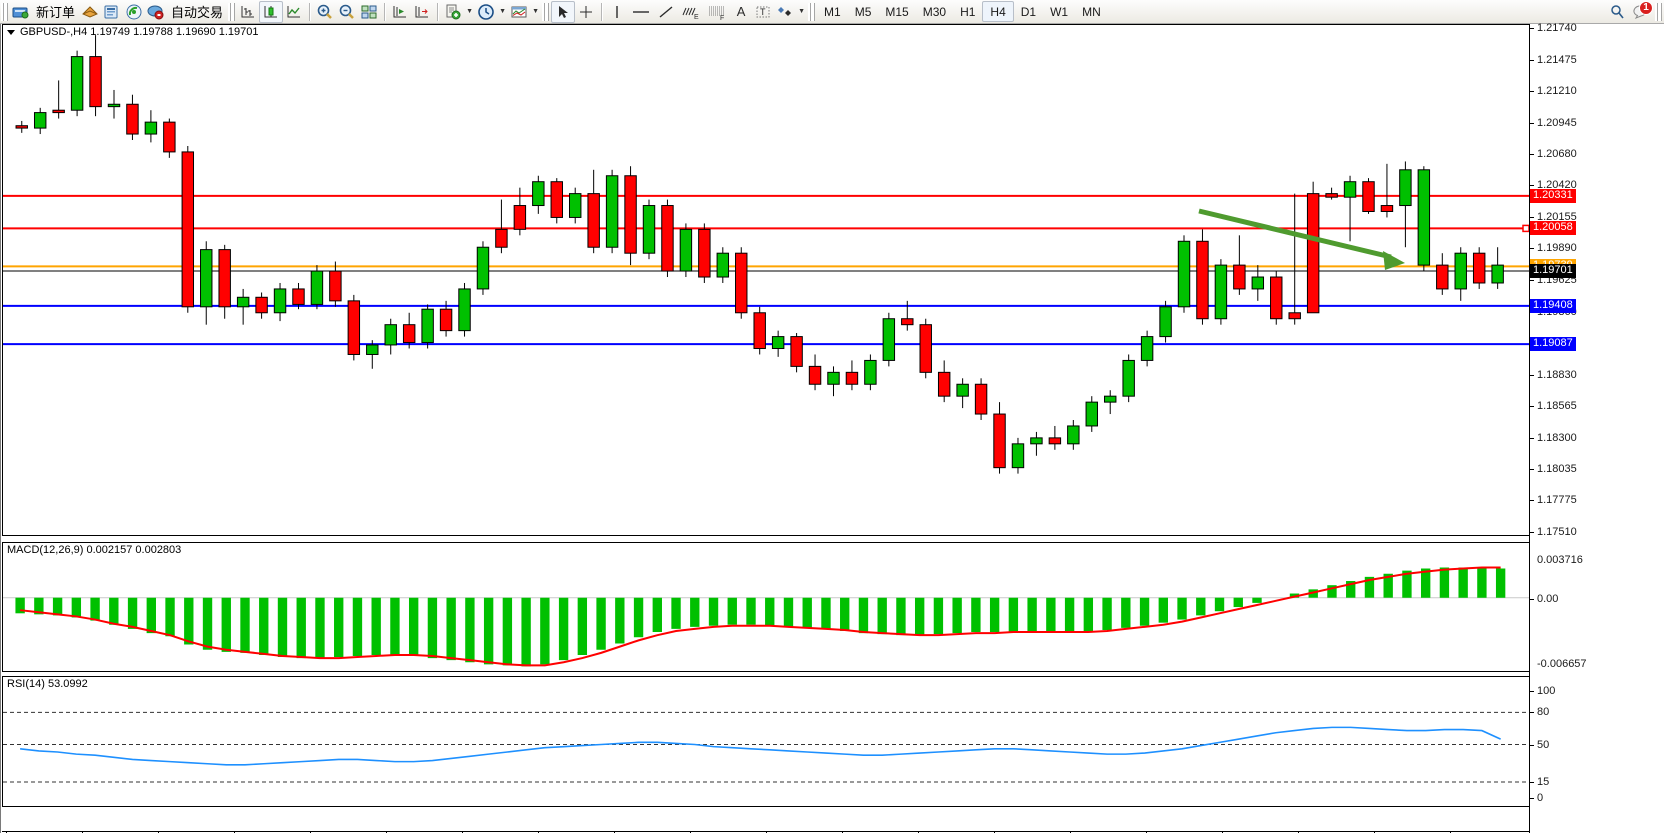 Image resolution: width=1664 pixels, height=833 pixels. What do you see at coordinates (400, 12) in the screenshot?
I see `shift-end-icon` at bounding box center [400, 12].